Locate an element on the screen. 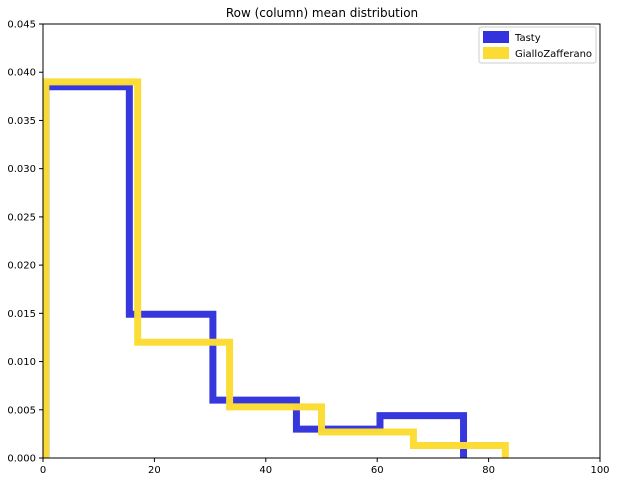 This screenshot has width=617, height=486. legend: Tasty GialloZafferano is located at coordinates (537, 45).